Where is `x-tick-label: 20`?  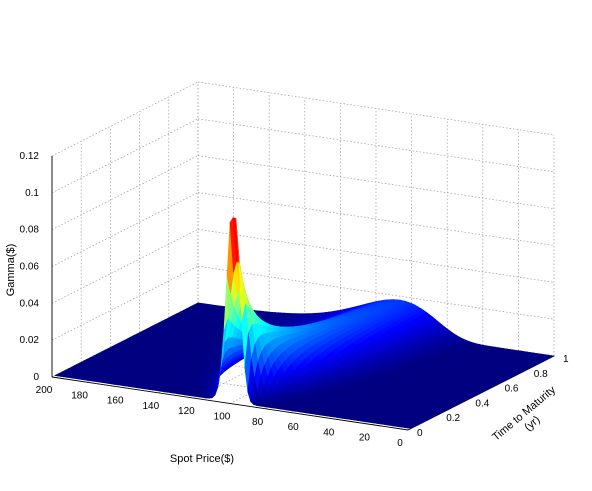 x-tick-label: 20 is located at coordinates (365, 438).